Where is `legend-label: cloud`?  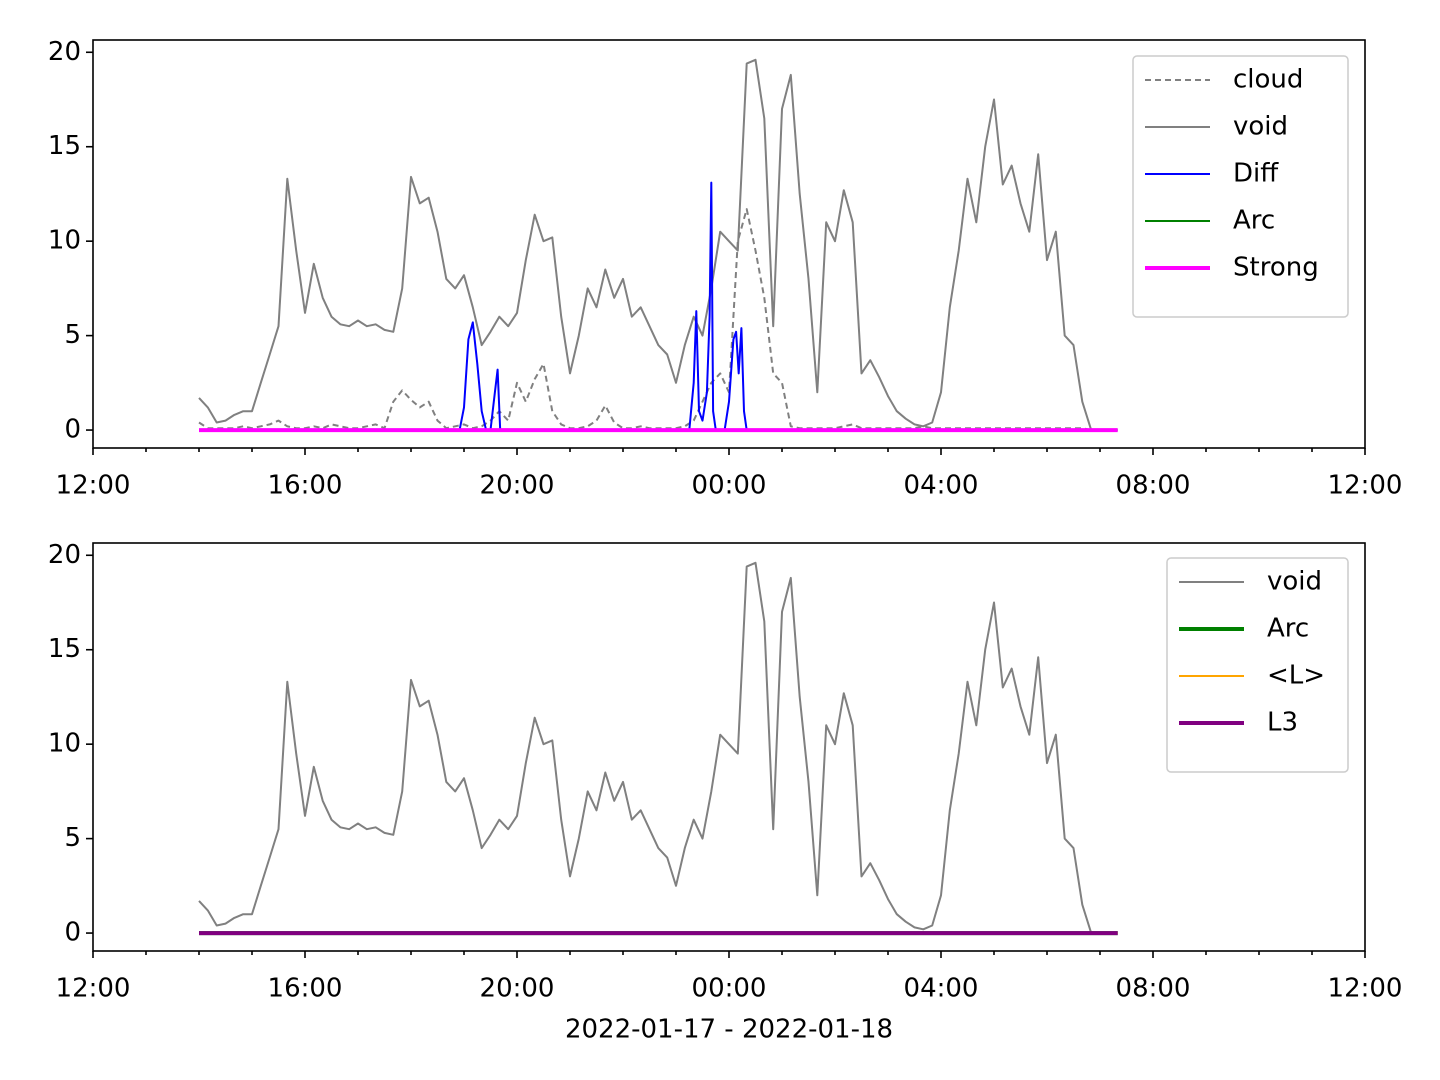 legend-label: cloud is located at coordinates (1268, 80).